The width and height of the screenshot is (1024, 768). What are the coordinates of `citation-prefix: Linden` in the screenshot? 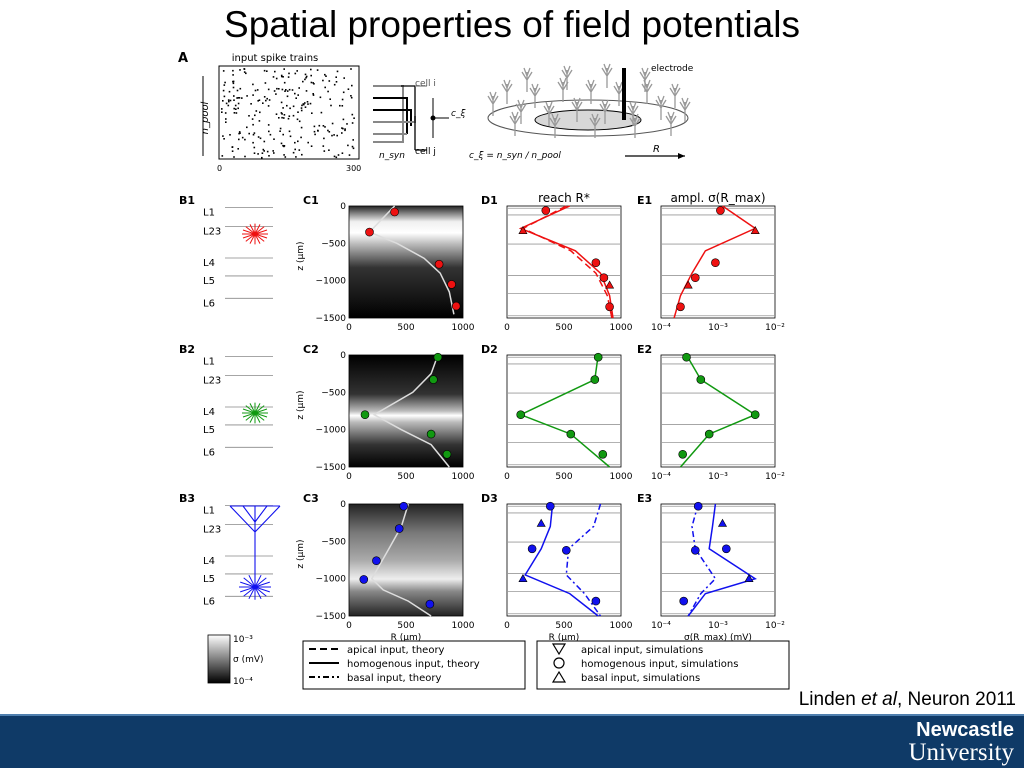 It's located at (830, 699).